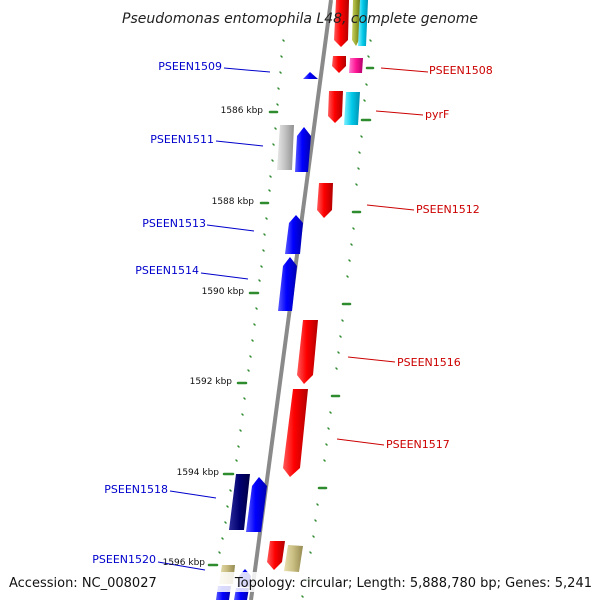  I want to click on gene-label-pseen1508: PSEEN1508, so click(461, 70).